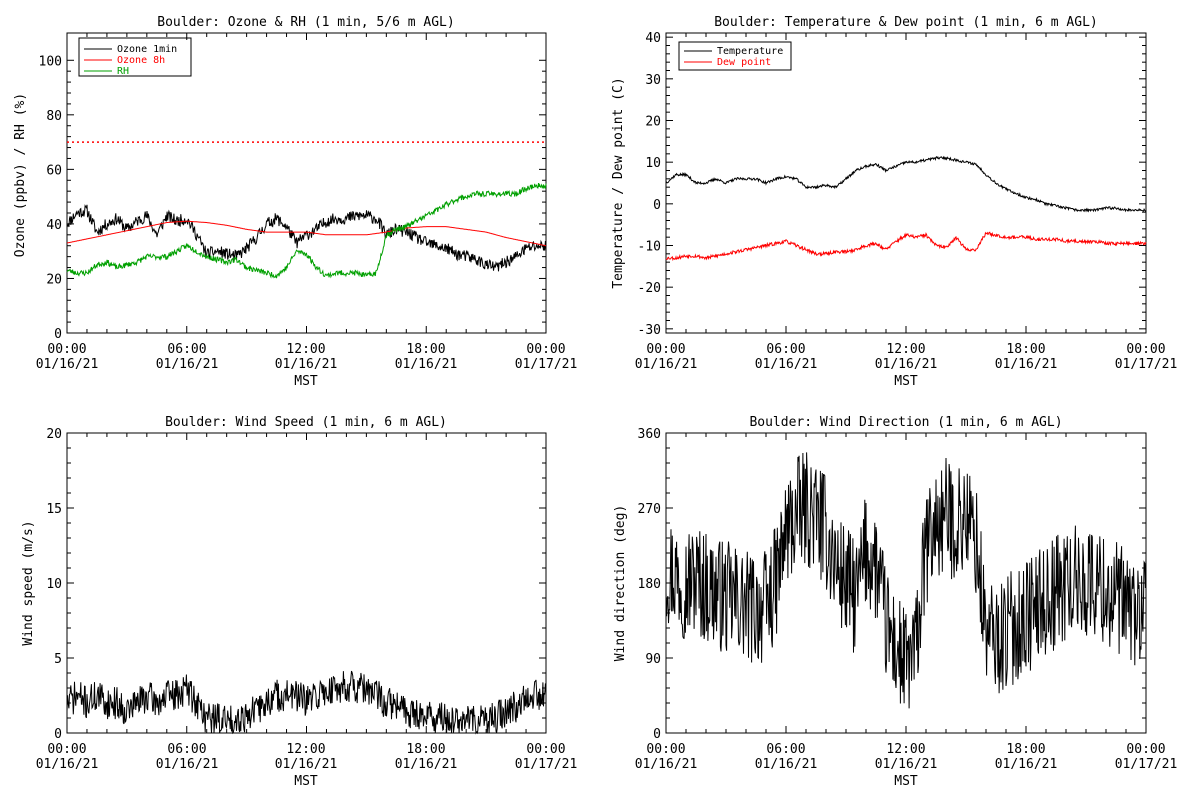 This screenshot has height=800, width=1200. What do you see at coordinates (905, 422) in the screenshot?
I see `panel-title: Boulder: Wind Direction (1 min, 6 m AGL)` at bounding box center [905, 422].